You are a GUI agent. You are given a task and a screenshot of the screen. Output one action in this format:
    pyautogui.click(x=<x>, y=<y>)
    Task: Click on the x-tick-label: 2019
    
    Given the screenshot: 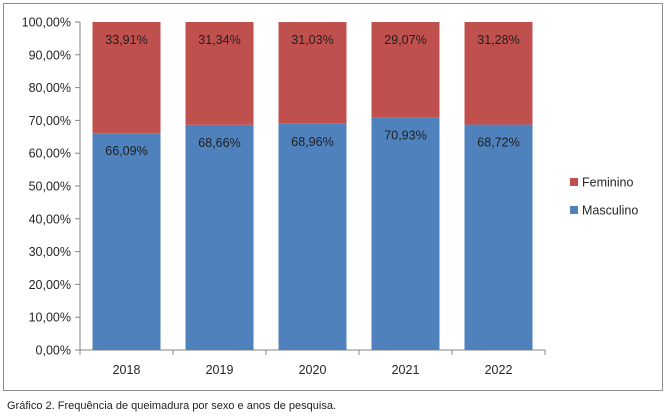 What is the action you would take?
    pyautogui.click(x=220, y=370)
    